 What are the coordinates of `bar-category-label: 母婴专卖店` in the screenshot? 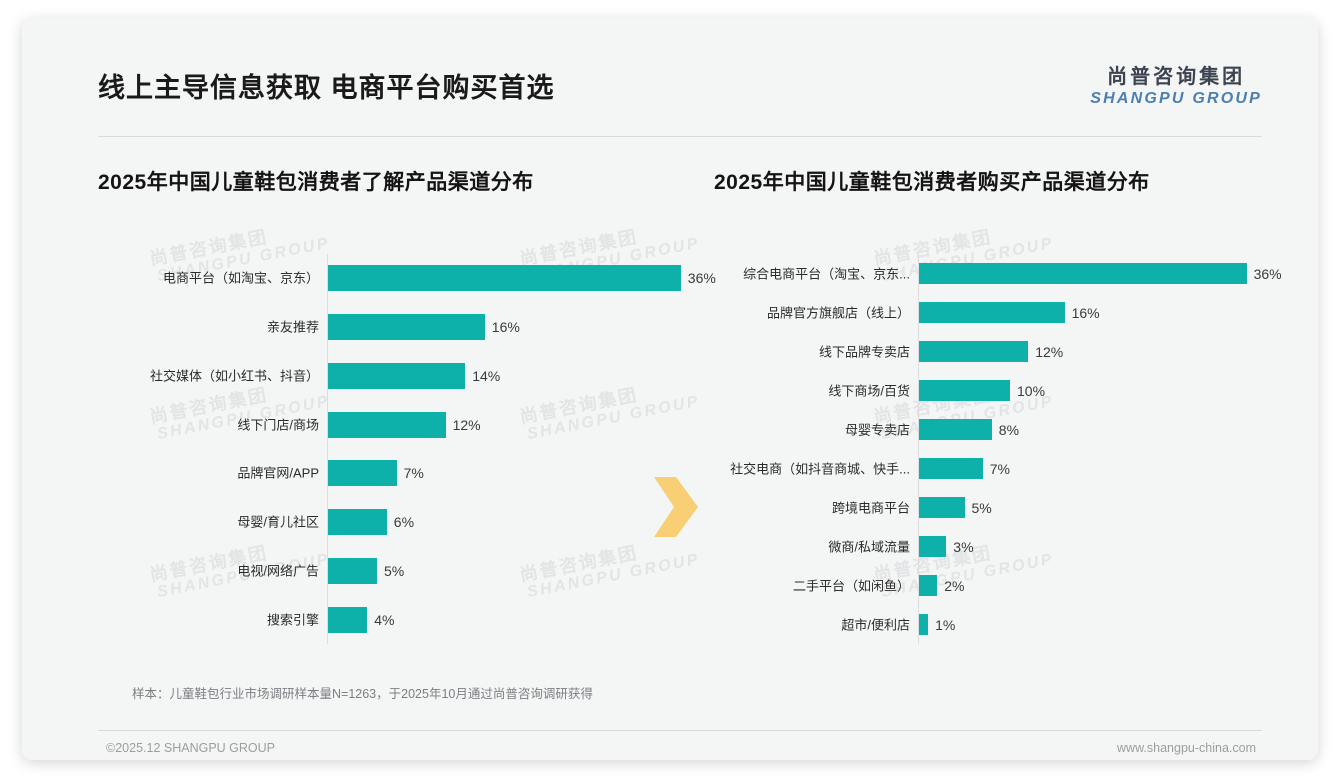 It's located at (877, 429).